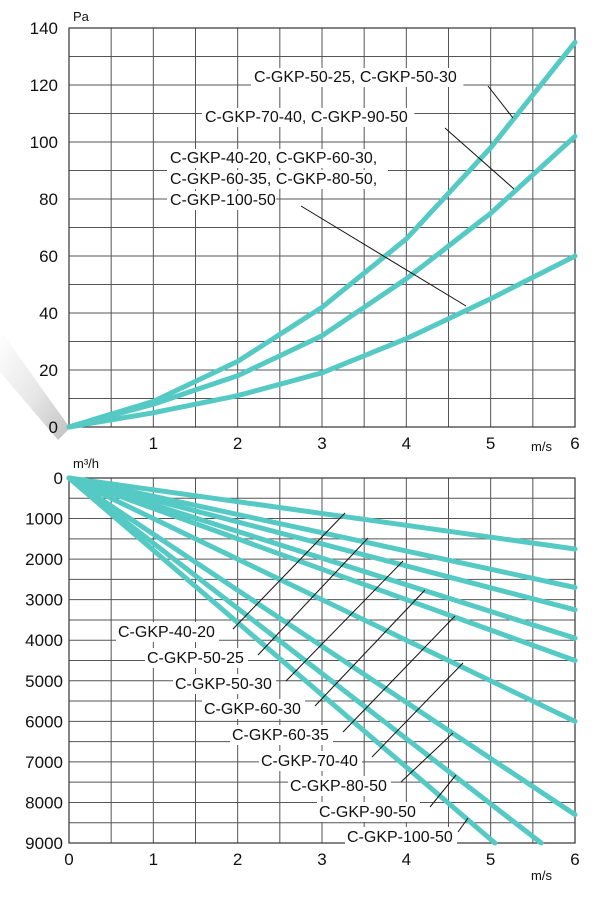  What do you see at coordinates (541, 875) in the screenshot?
I see `airflow-x-unit: m/s` at bounding box center [541, 875].